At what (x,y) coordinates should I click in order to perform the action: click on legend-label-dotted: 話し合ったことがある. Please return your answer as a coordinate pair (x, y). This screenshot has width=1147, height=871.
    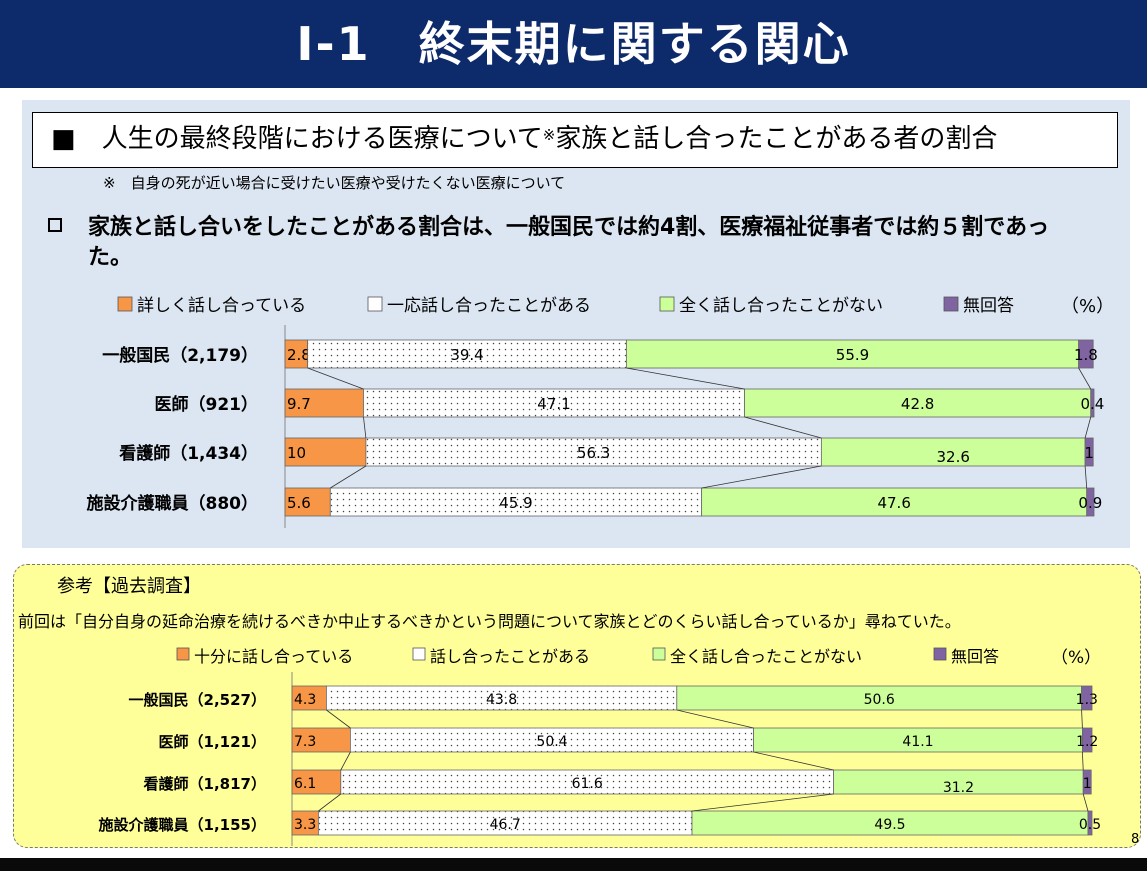
    Looking at the image, I should click on (510, 656).